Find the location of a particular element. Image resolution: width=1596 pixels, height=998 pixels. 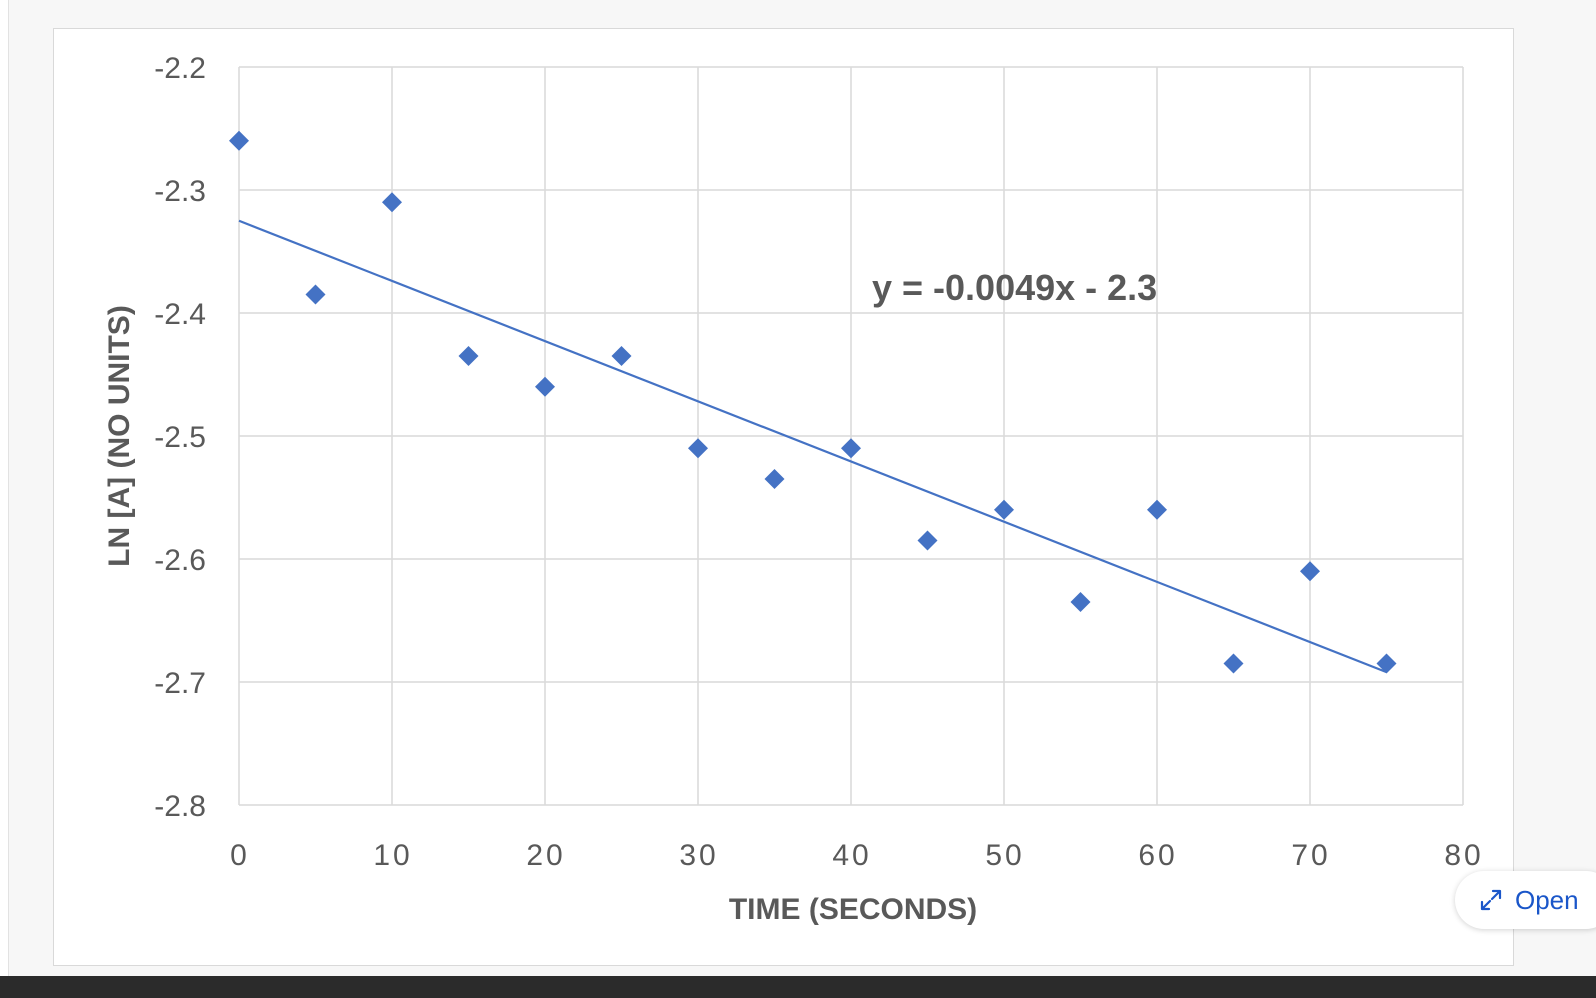

y-tick-label: -2.2 is located at coordinates (180, 68).